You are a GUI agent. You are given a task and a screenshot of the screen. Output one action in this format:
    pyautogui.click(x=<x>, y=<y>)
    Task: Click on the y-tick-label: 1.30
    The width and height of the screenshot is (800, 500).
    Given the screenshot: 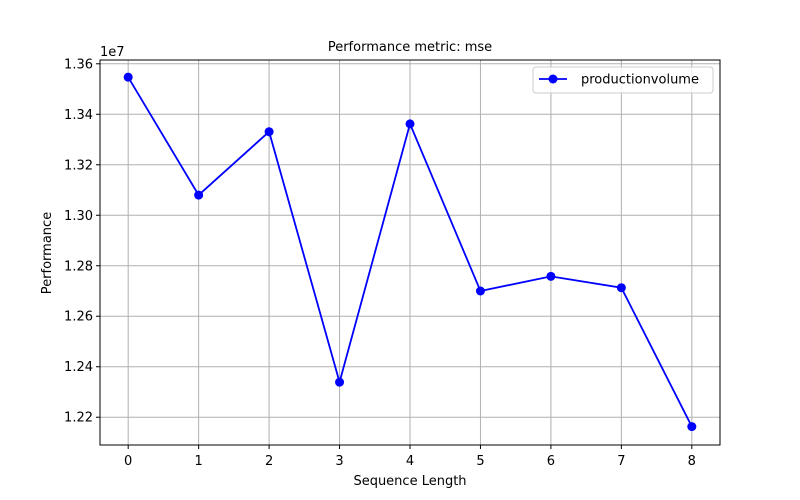 What is the action you would take?
    pyautogui.click(x=78, y=216)
    